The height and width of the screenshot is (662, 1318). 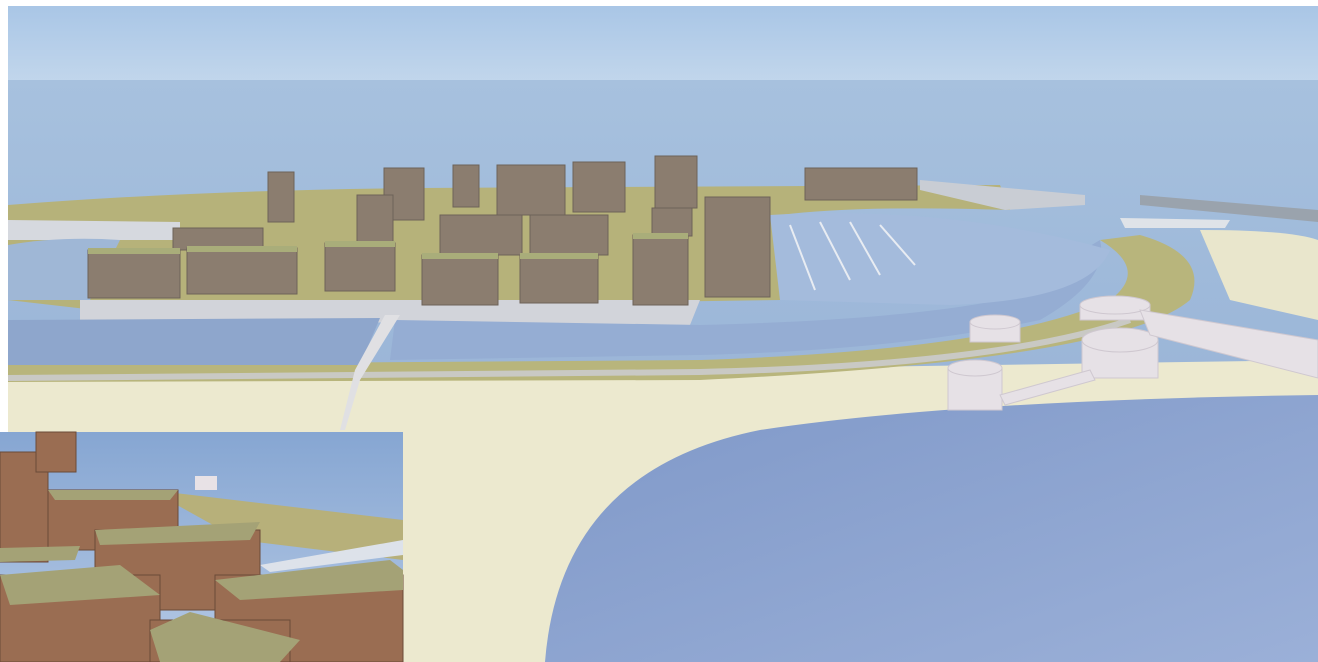 What do you see at coordinates (201, 576) in the screenshot?
I see `inset-roofs` at bounding box center [201, 576].